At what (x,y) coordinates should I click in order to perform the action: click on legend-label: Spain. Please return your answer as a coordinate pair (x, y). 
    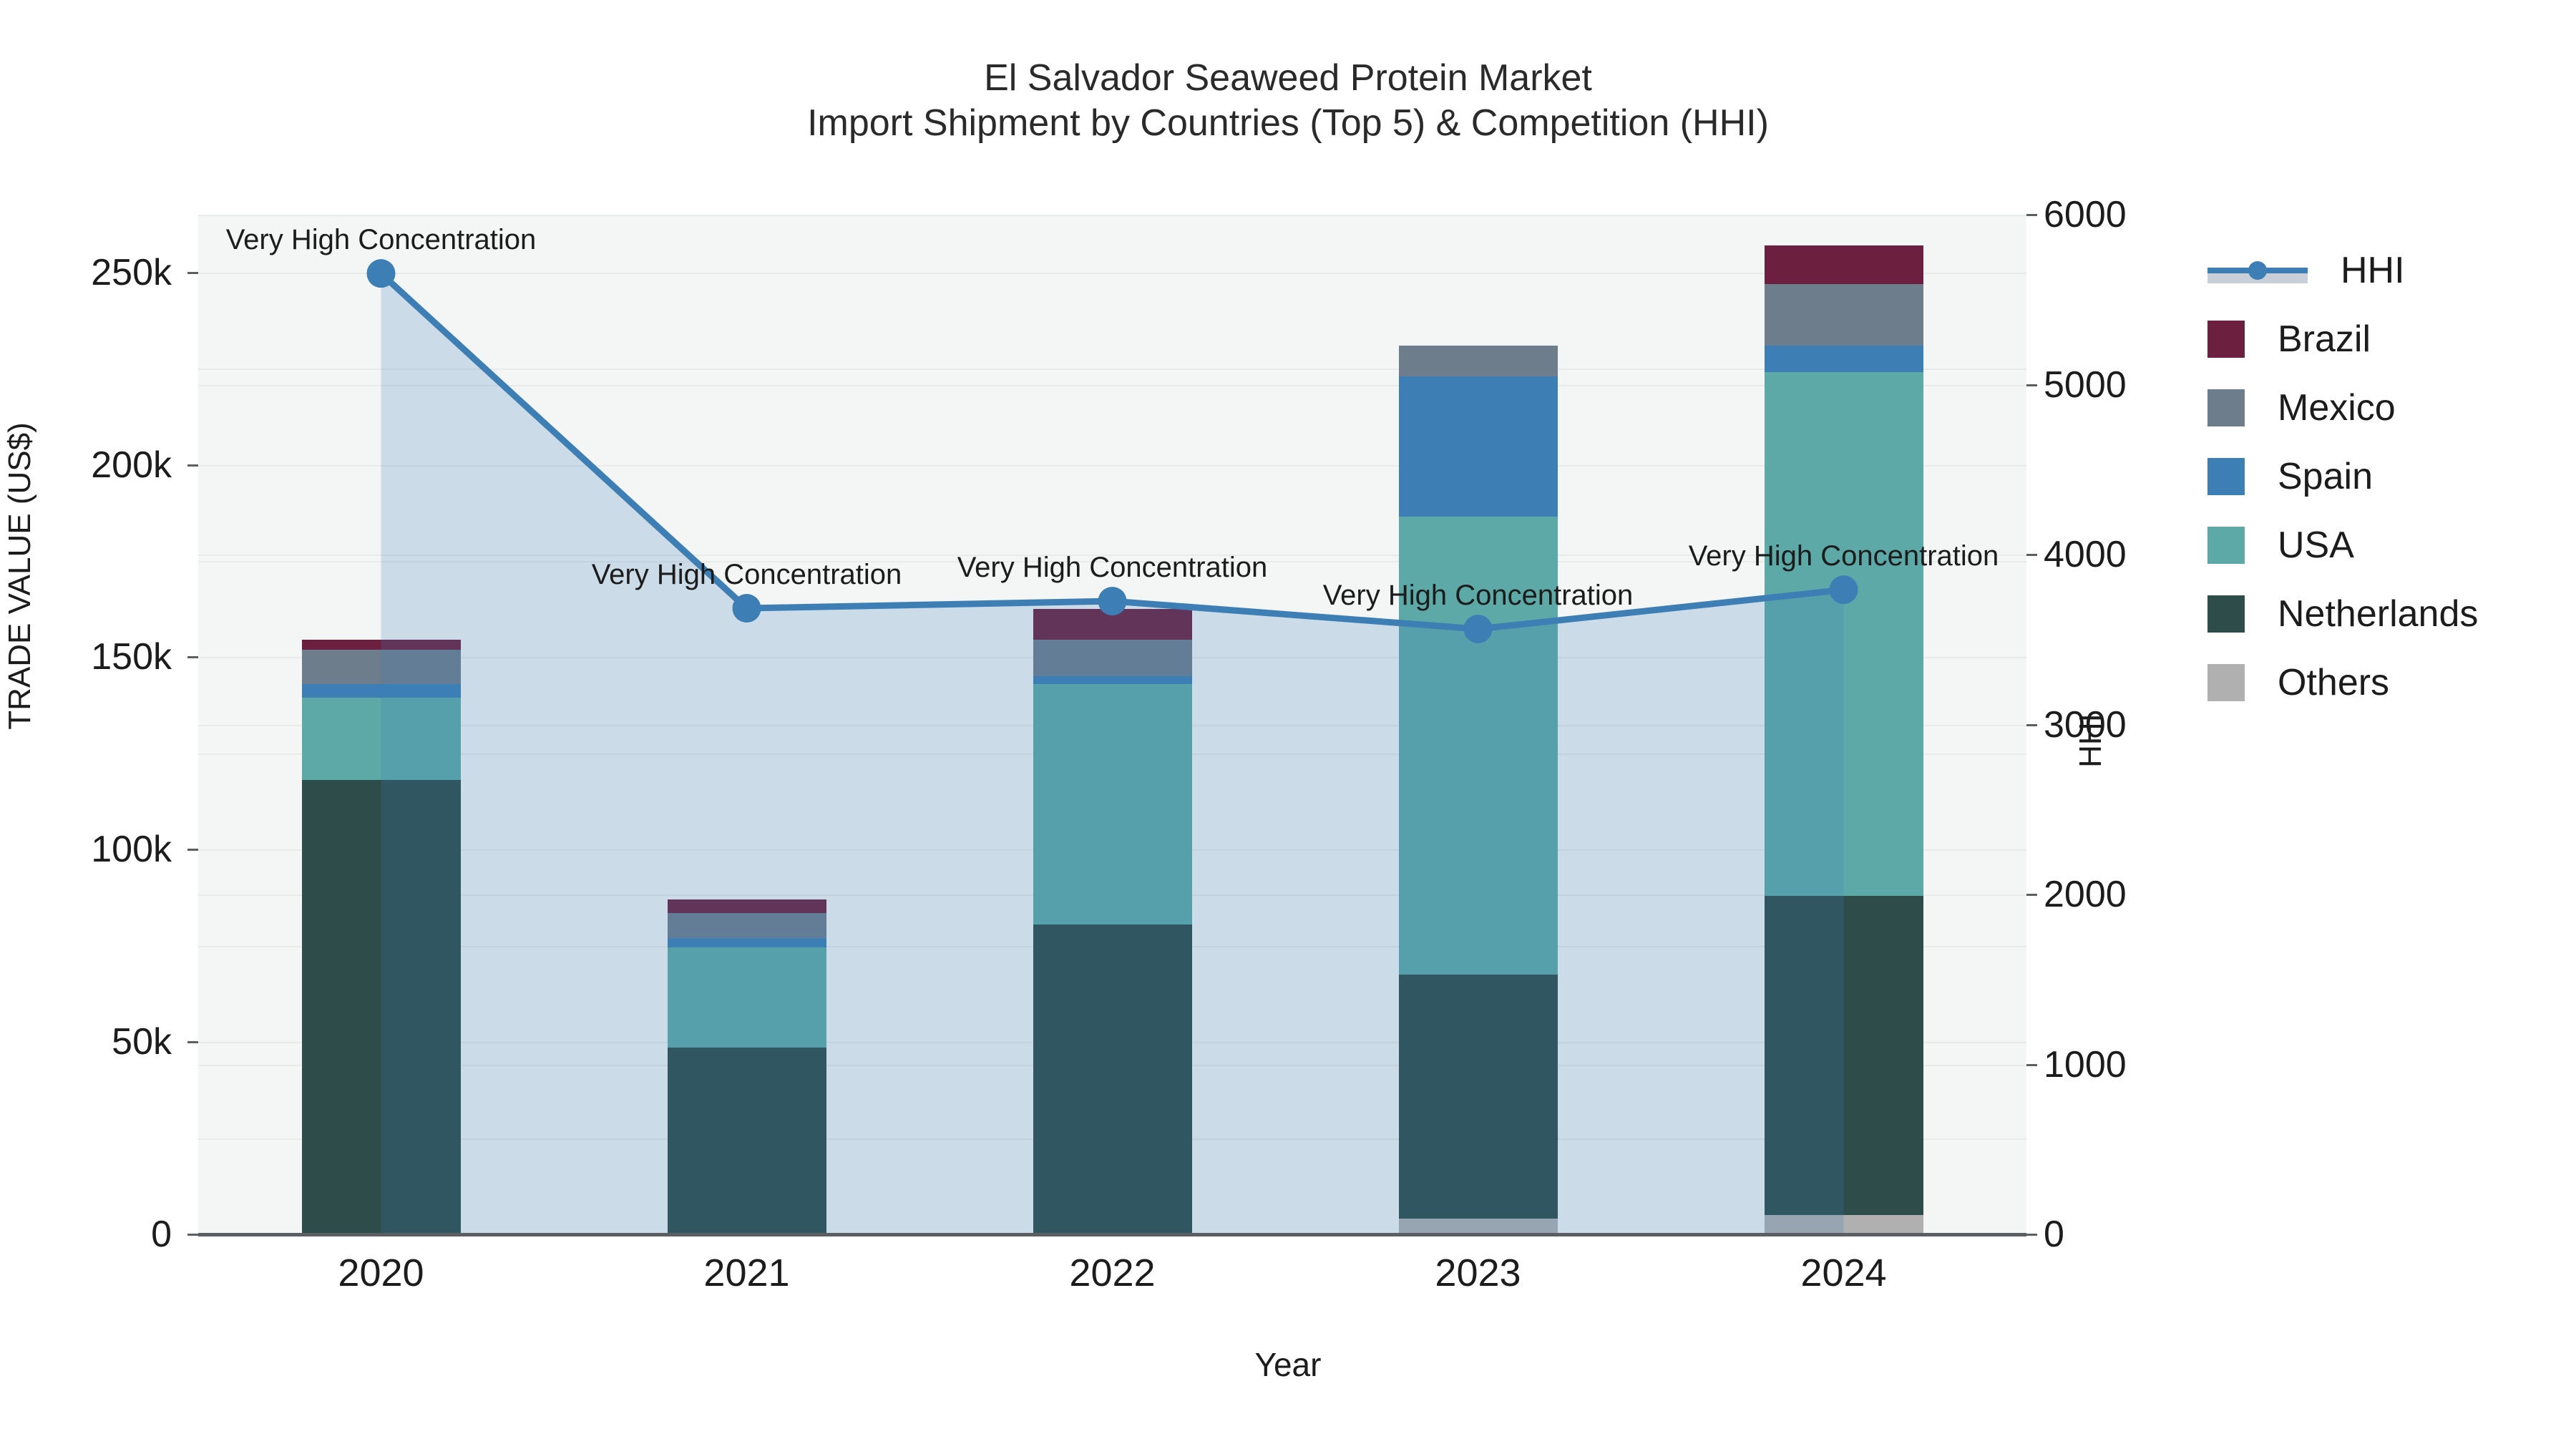
    Looking at the image, I should click on (2325, 476).